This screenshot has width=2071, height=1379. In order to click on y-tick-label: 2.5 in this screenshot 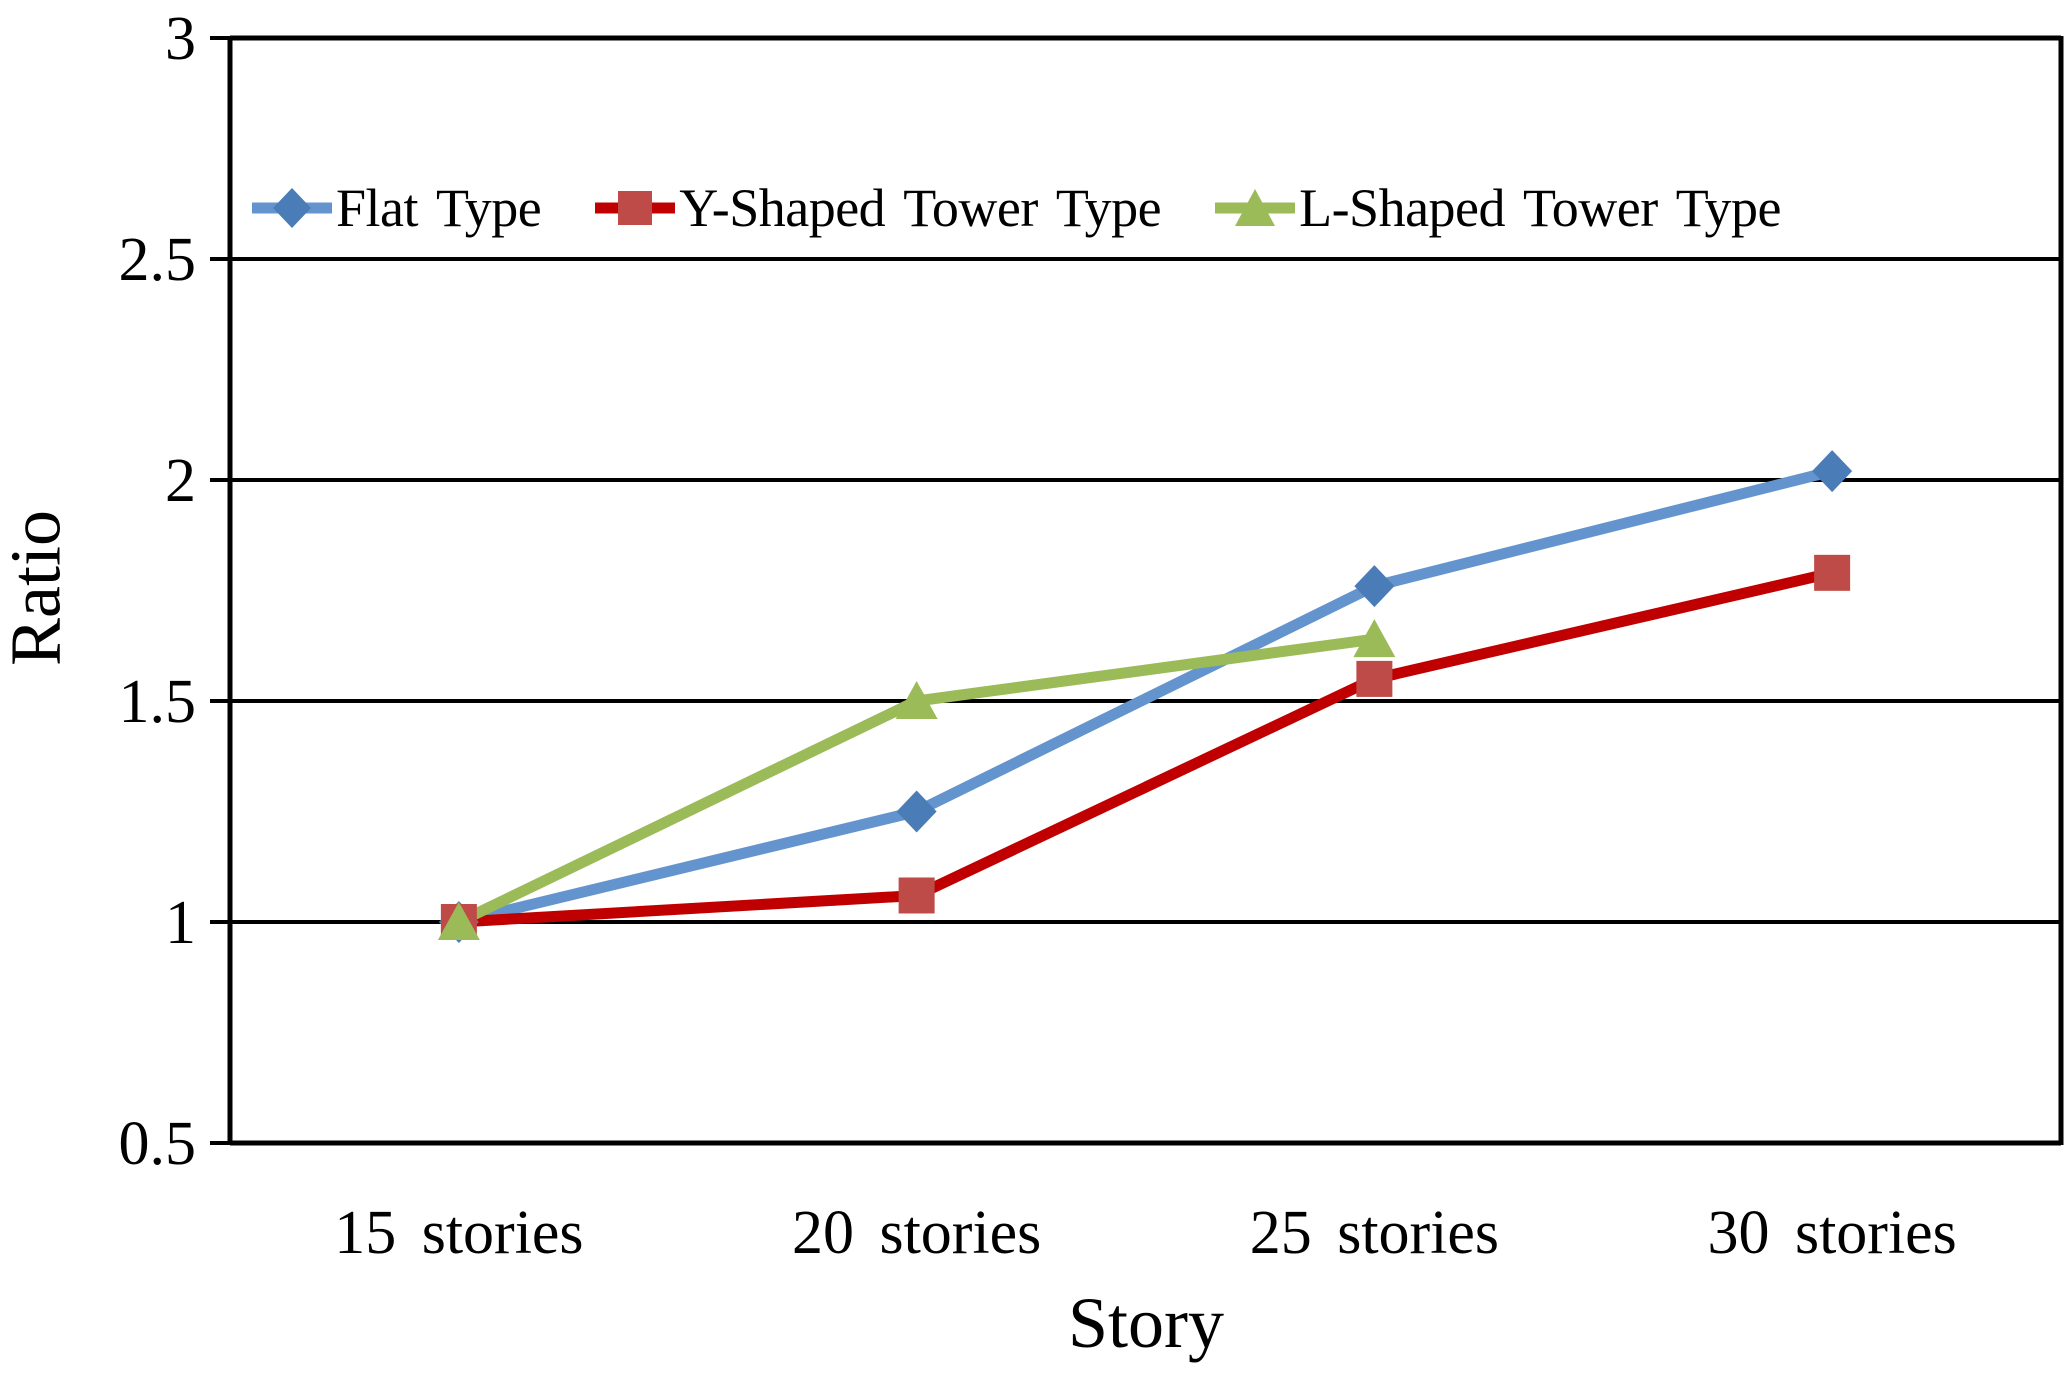, I will do `click(158, 260)`.